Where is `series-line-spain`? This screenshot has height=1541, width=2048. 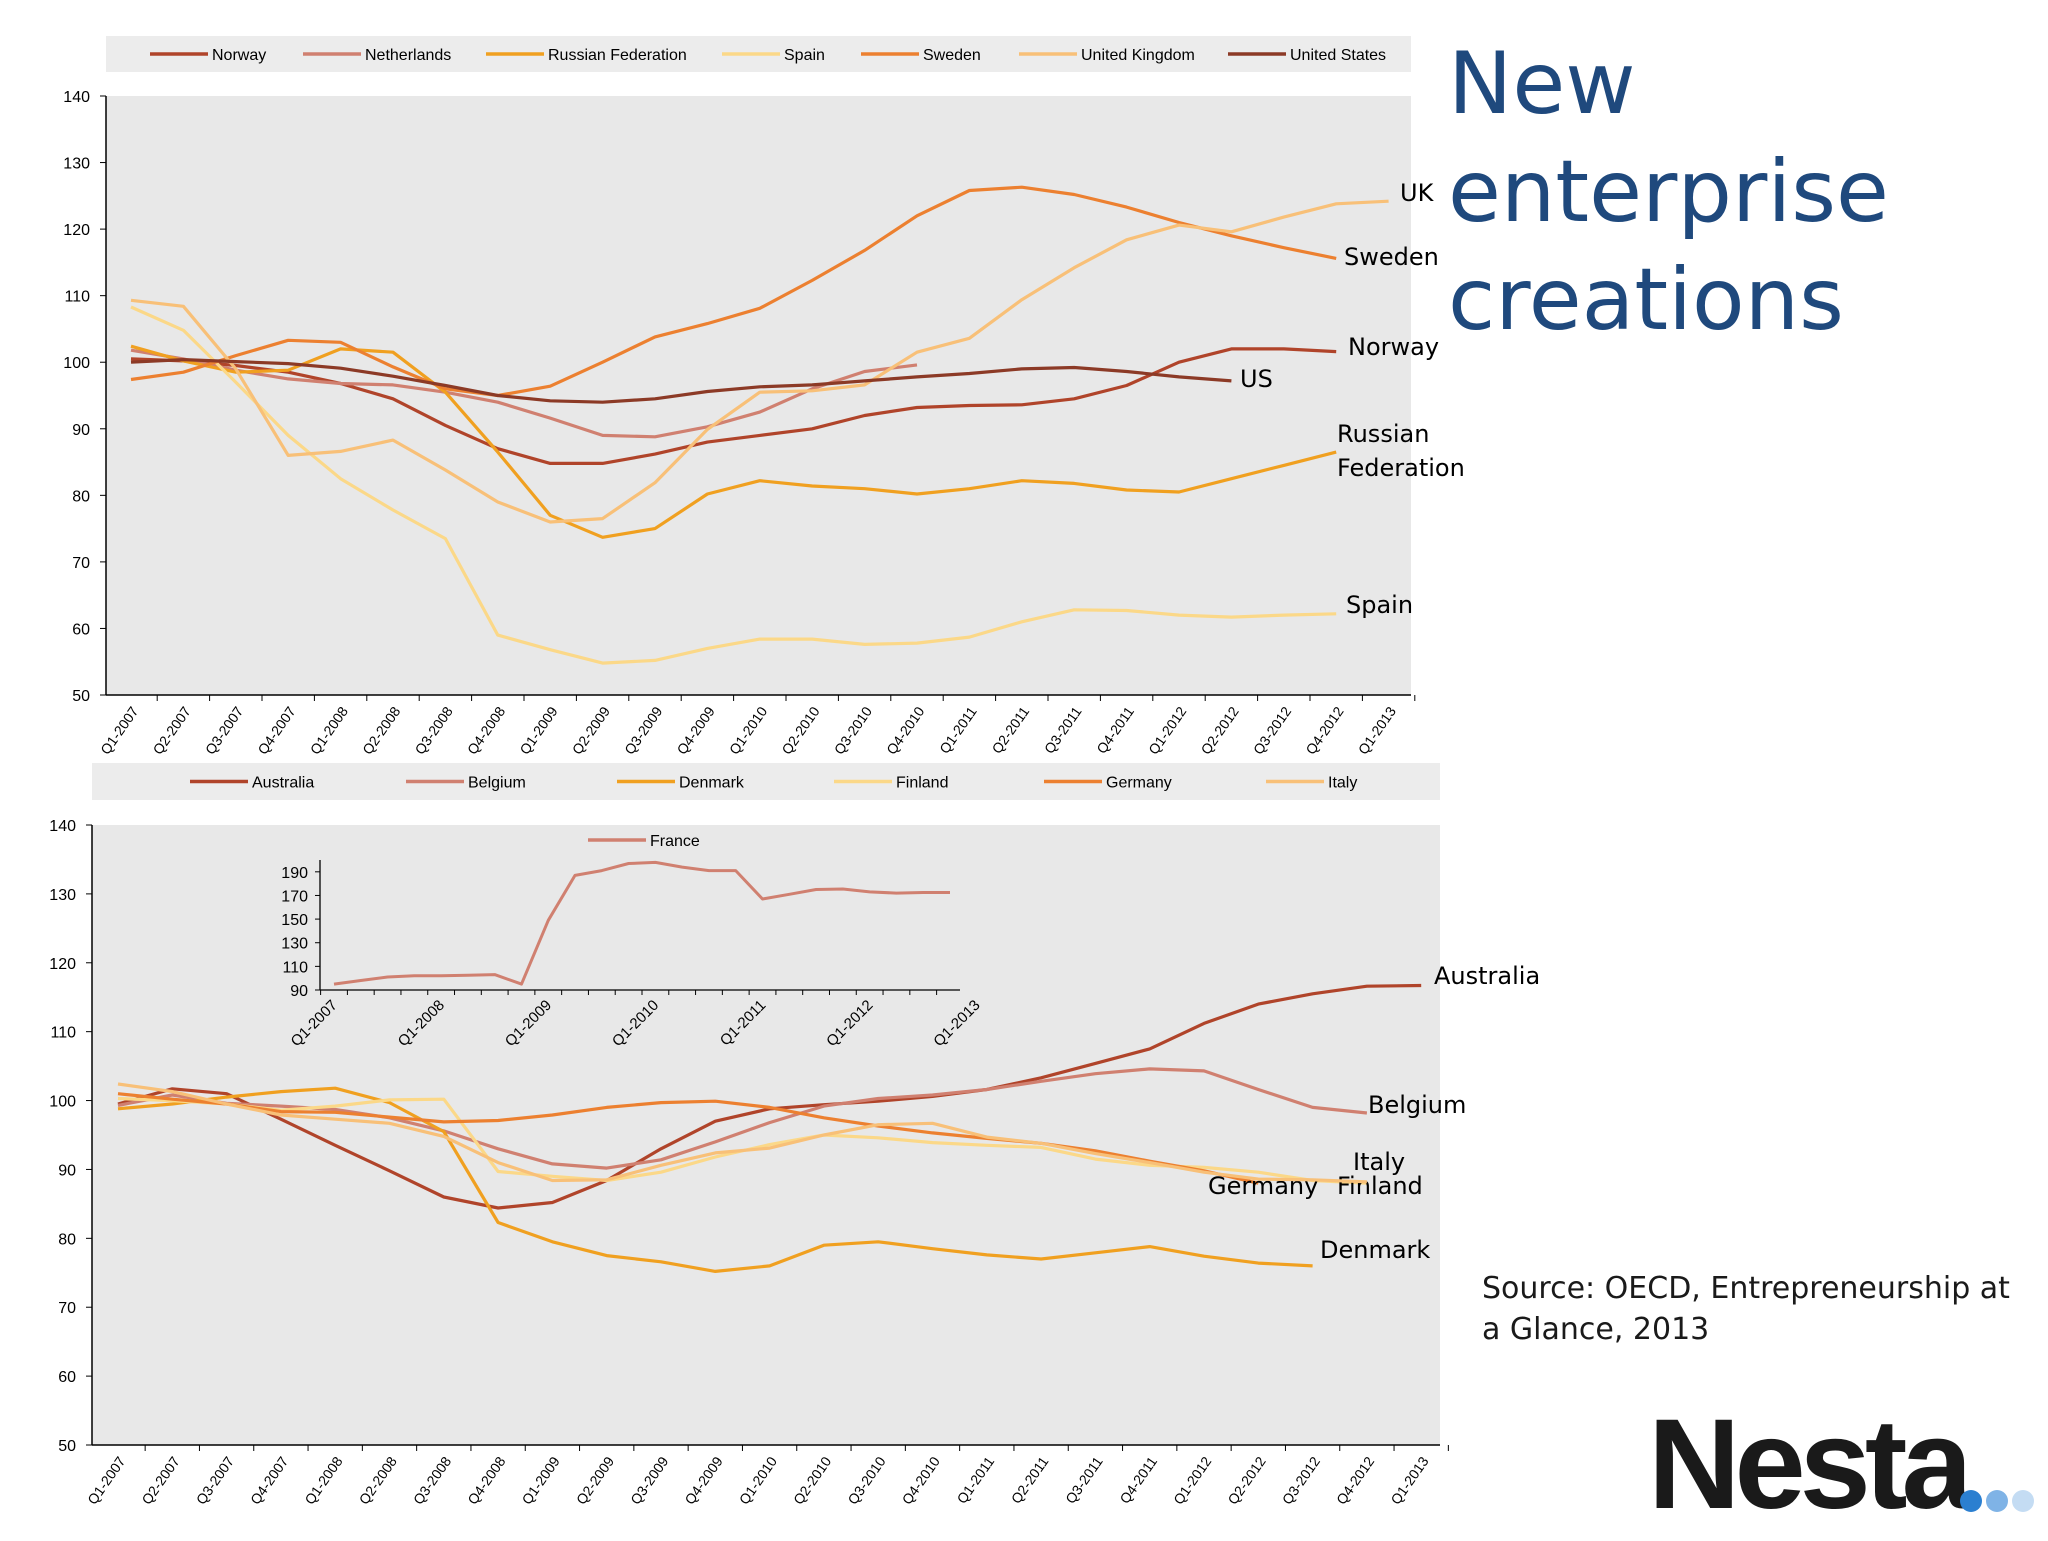 series-line-spain is located at coordinates (733, 485).